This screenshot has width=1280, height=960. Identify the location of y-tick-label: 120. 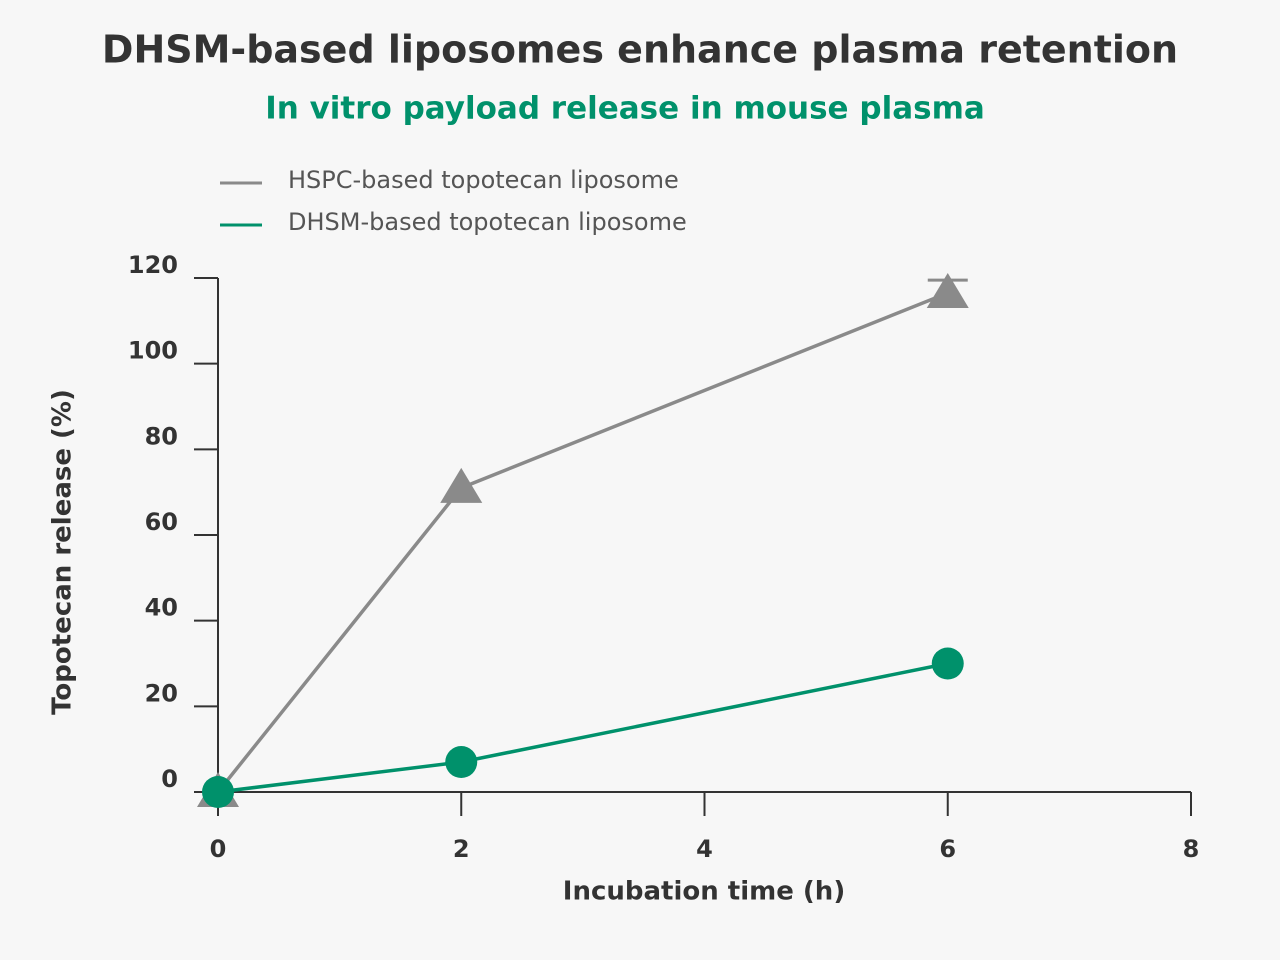
(153, 265).